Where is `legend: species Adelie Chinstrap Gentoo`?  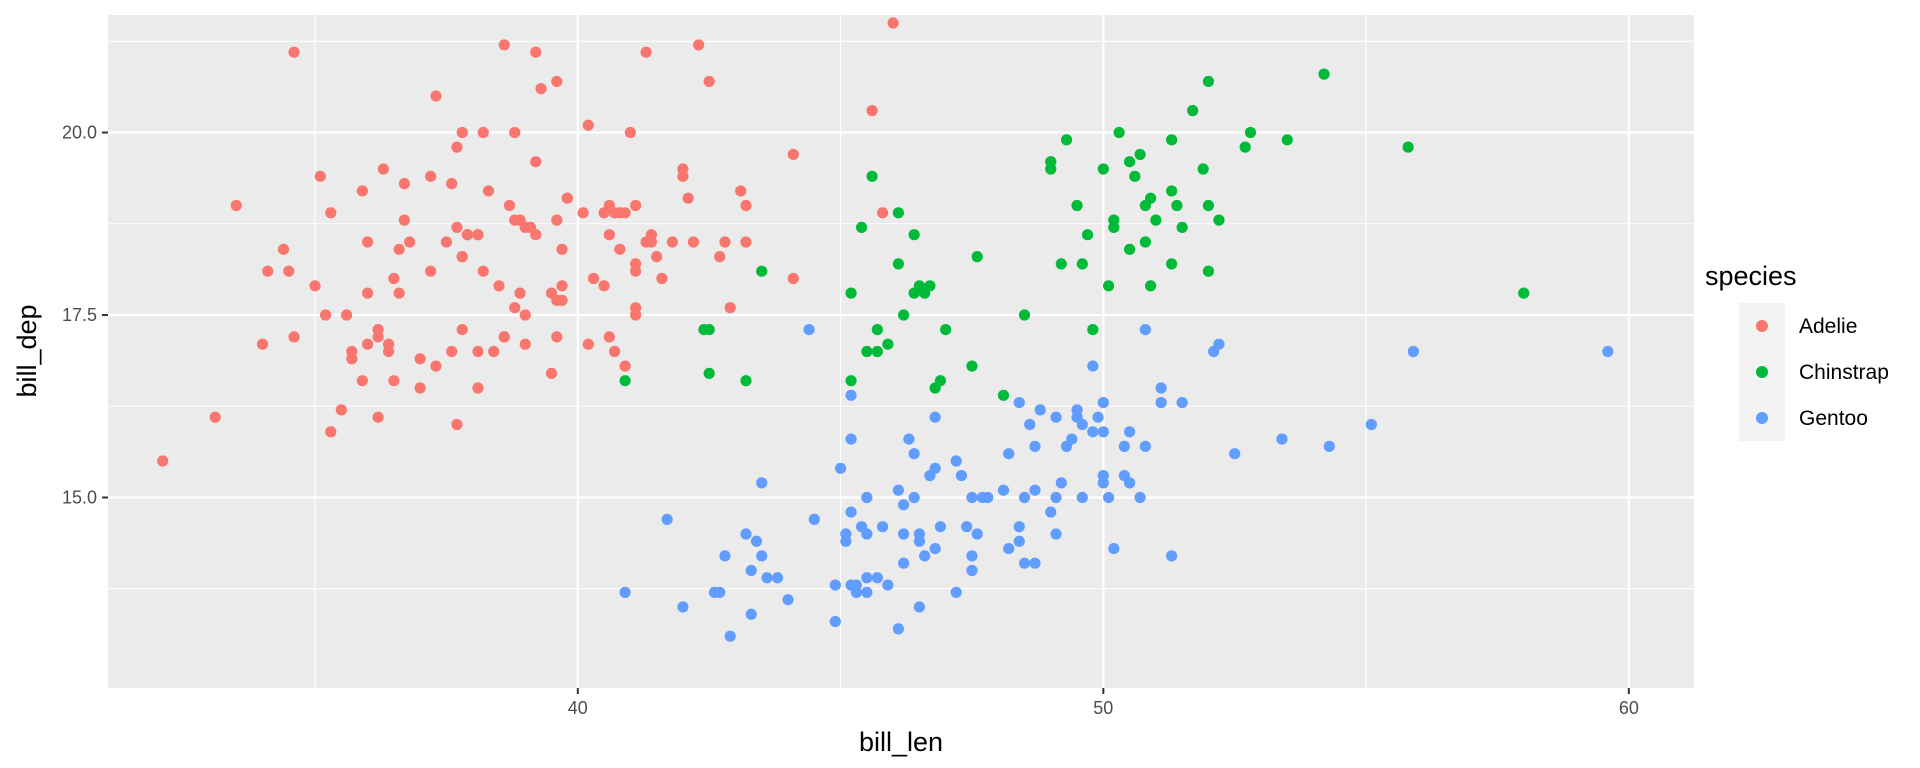
legend: species Adelie Chinstrap Gentoo is located at coordinates (1797, 351).